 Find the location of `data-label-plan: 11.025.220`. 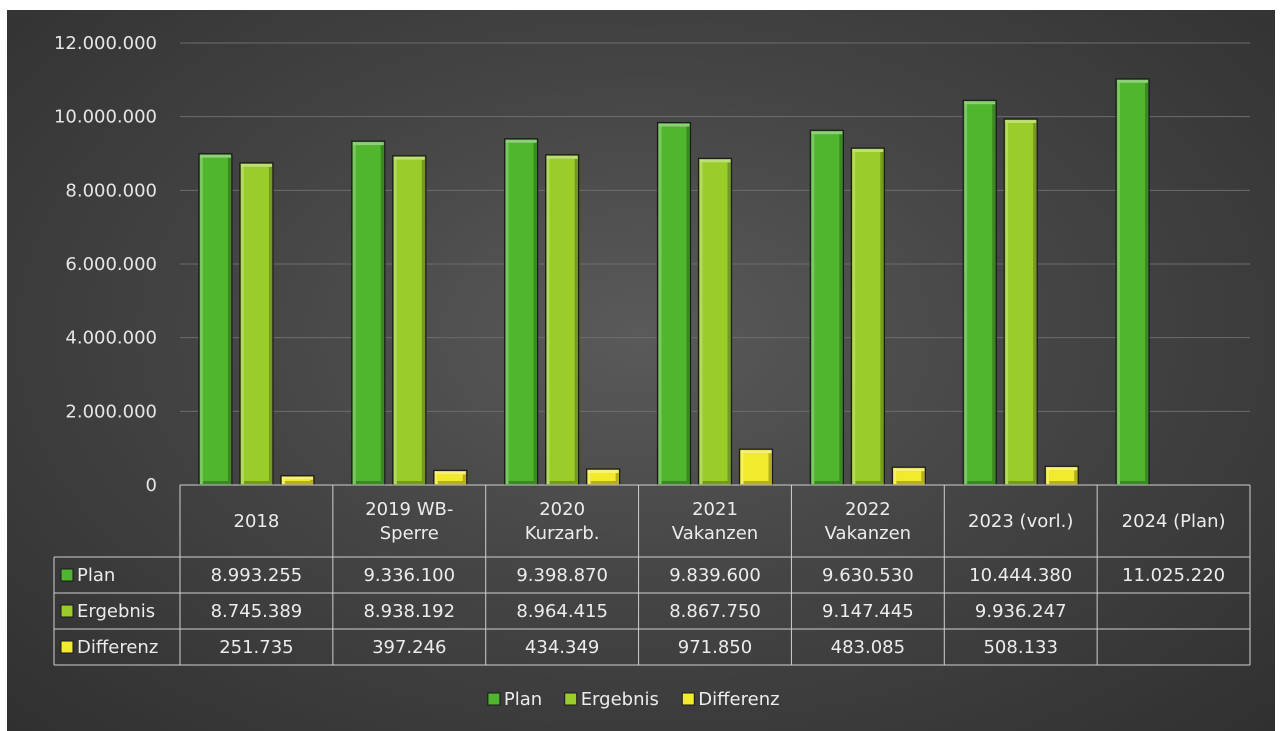

data-label-plan: 11.025.220 is located at coordinates (1173, 575).